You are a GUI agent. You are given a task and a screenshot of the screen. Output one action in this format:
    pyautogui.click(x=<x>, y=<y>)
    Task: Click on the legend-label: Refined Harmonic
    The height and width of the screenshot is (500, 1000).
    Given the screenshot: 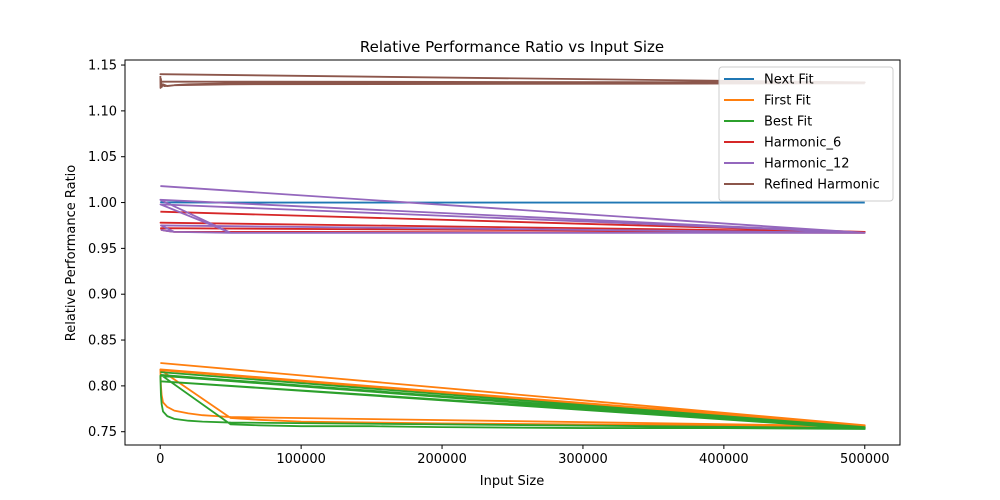 What is the action you would take?
    pyautogui.click(x=822, y=185)
    